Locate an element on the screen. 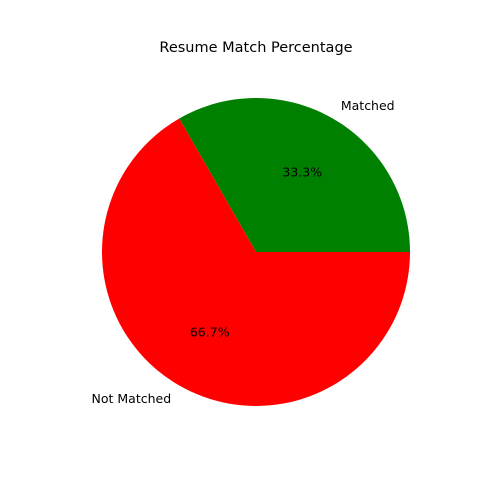 This screenshot has height=500, width=500. slice-label: Matched is located at coordinates (368, 105).